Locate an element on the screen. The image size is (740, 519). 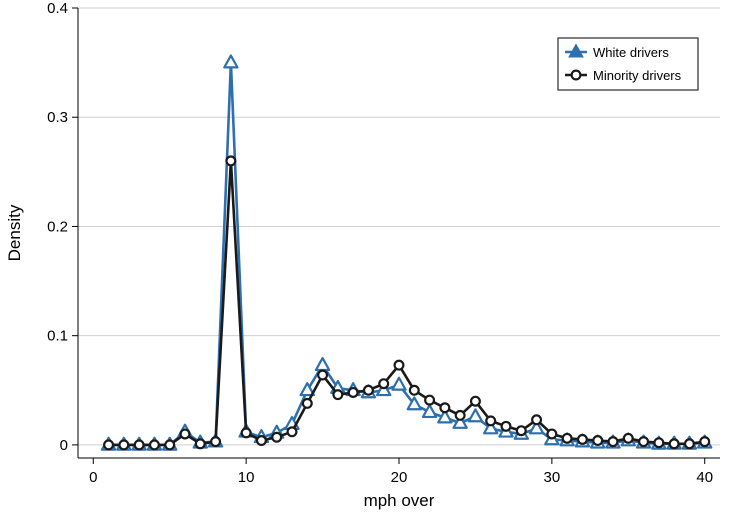
x-axis-label: mph over is located at coordinates (399, 500).